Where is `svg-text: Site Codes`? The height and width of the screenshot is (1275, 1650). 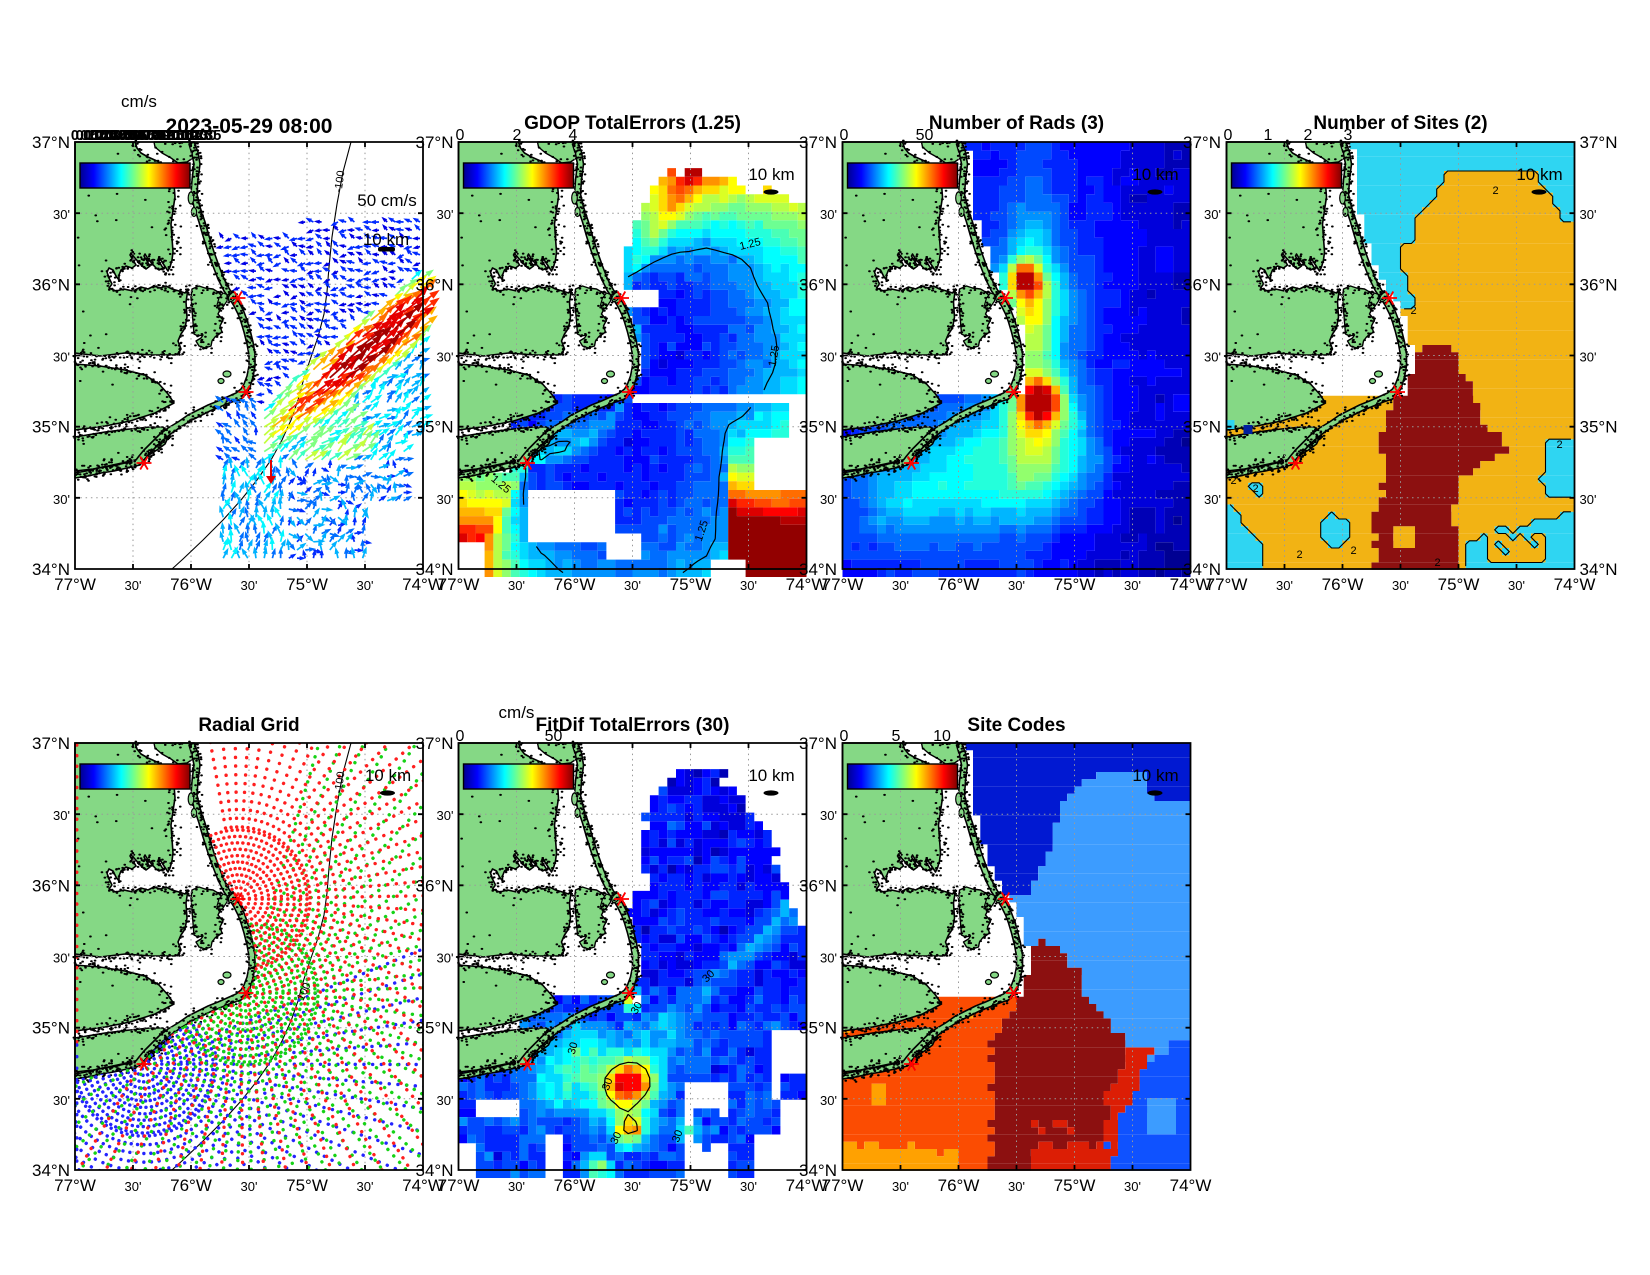
svg-text: Site Codes is located at coordinates (1016, 725).